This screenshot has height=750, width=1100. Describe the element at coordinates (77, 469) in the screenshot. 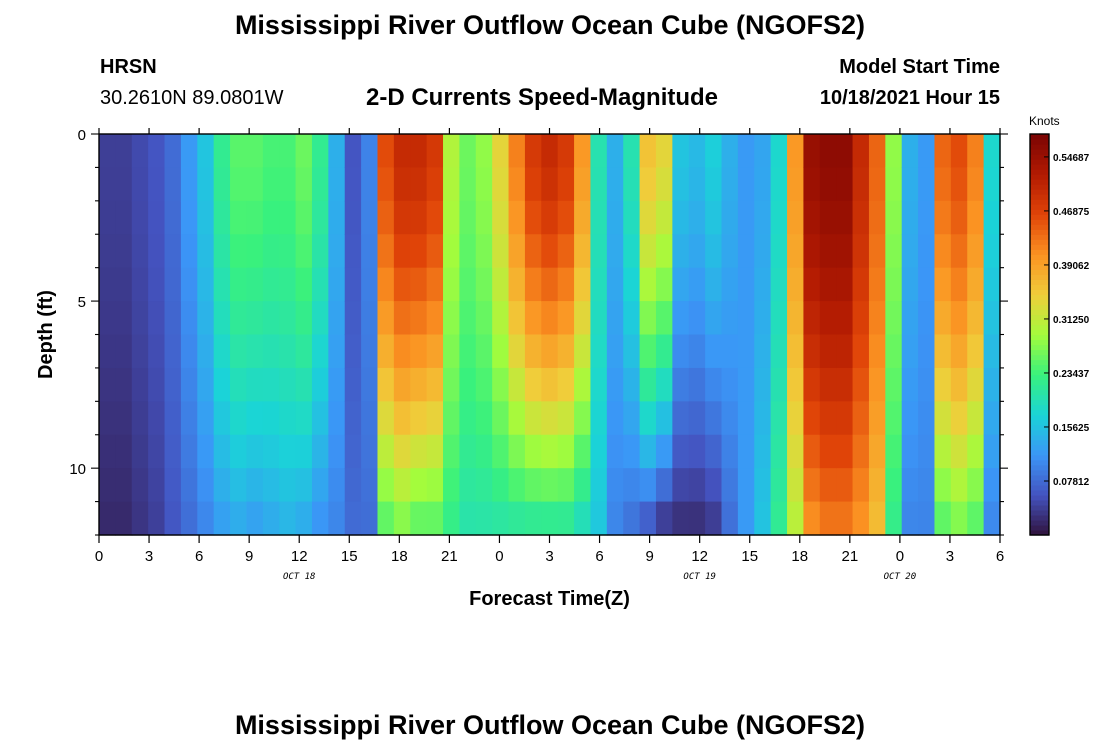

I see `y-tick-label: 10` at that location.